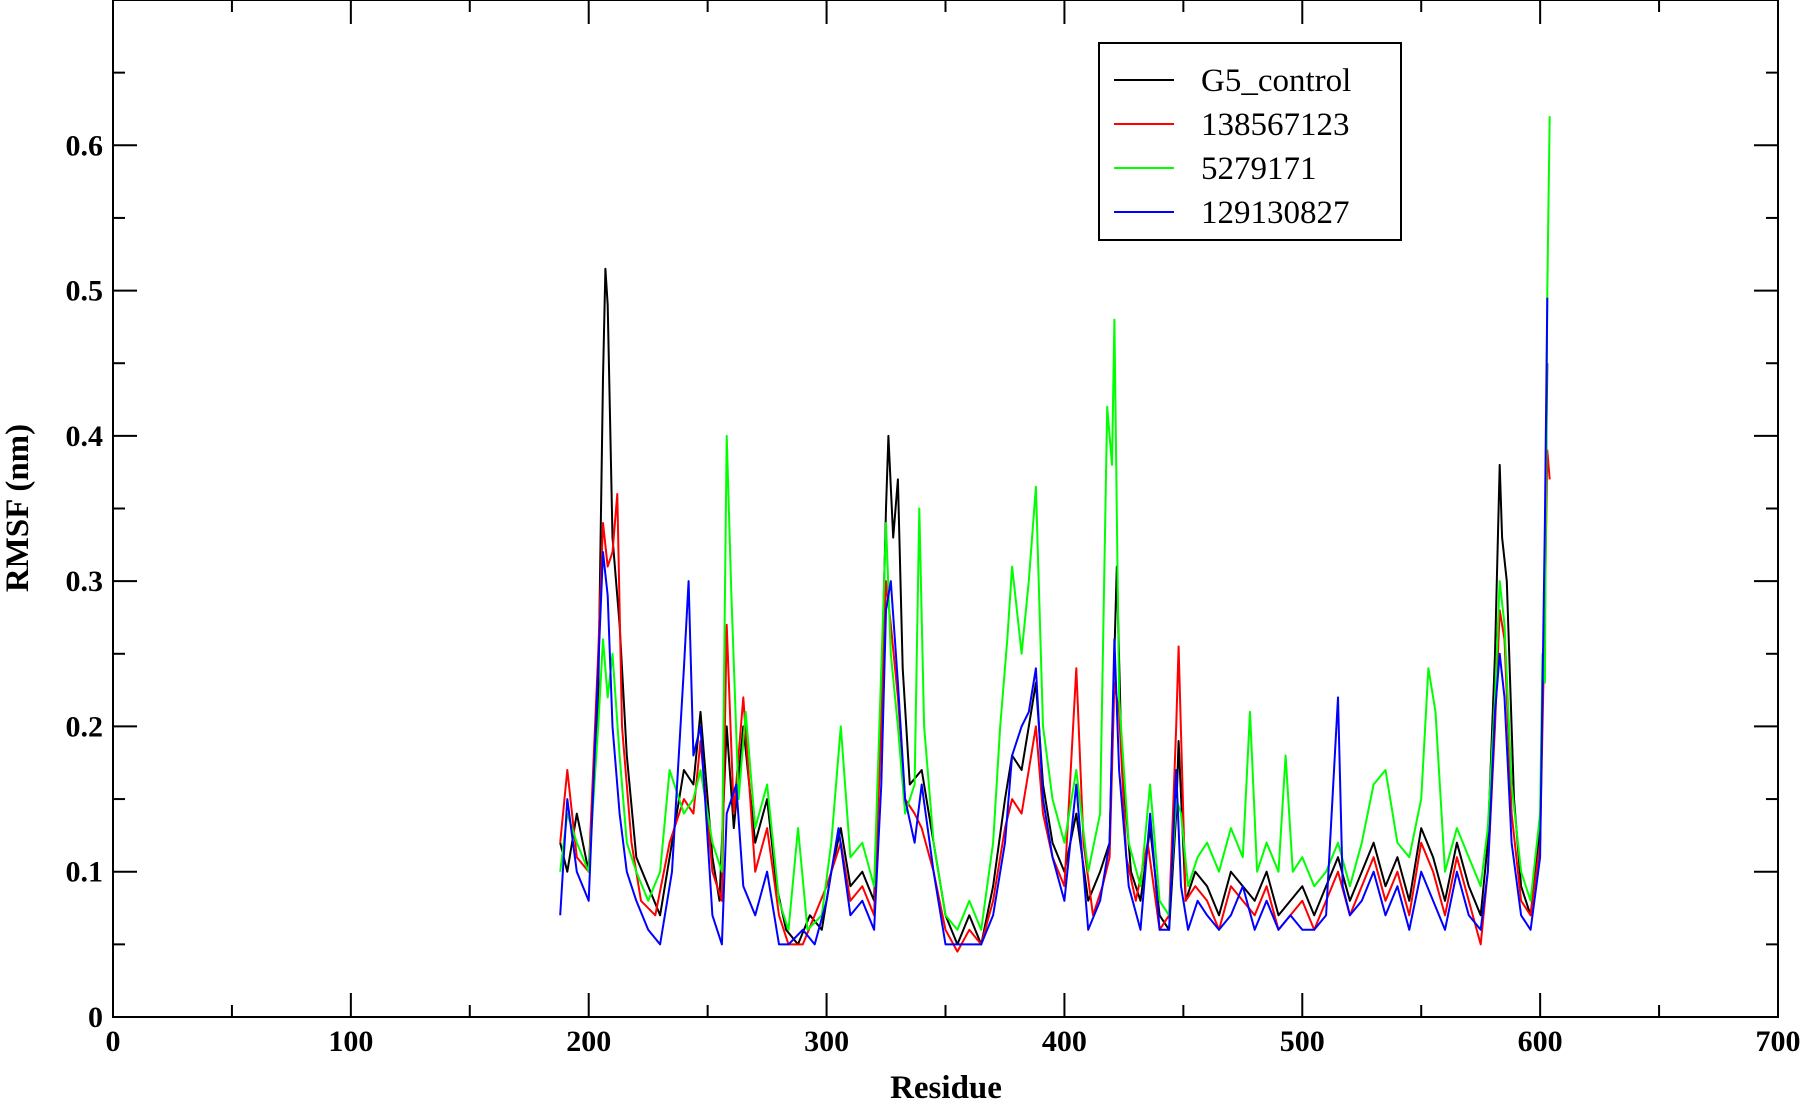 This screenshot has width=1811, height=1104. I want to click on x-axis-title: Residue, so click(946, 1087).